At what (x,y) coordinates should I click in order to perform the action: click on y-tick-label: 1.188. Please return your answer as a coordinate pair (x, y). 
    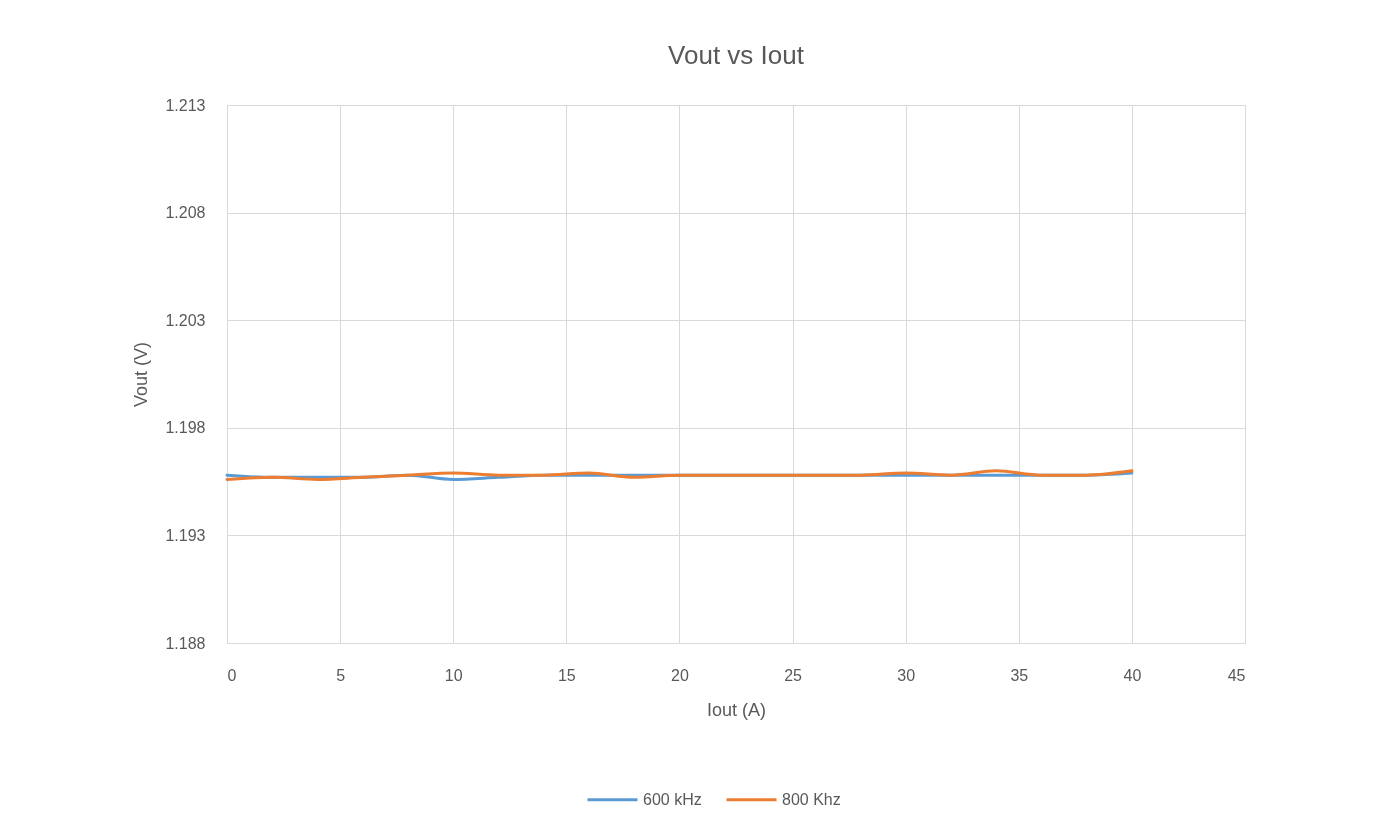
    Looking at the image, I should click on (185, 643).